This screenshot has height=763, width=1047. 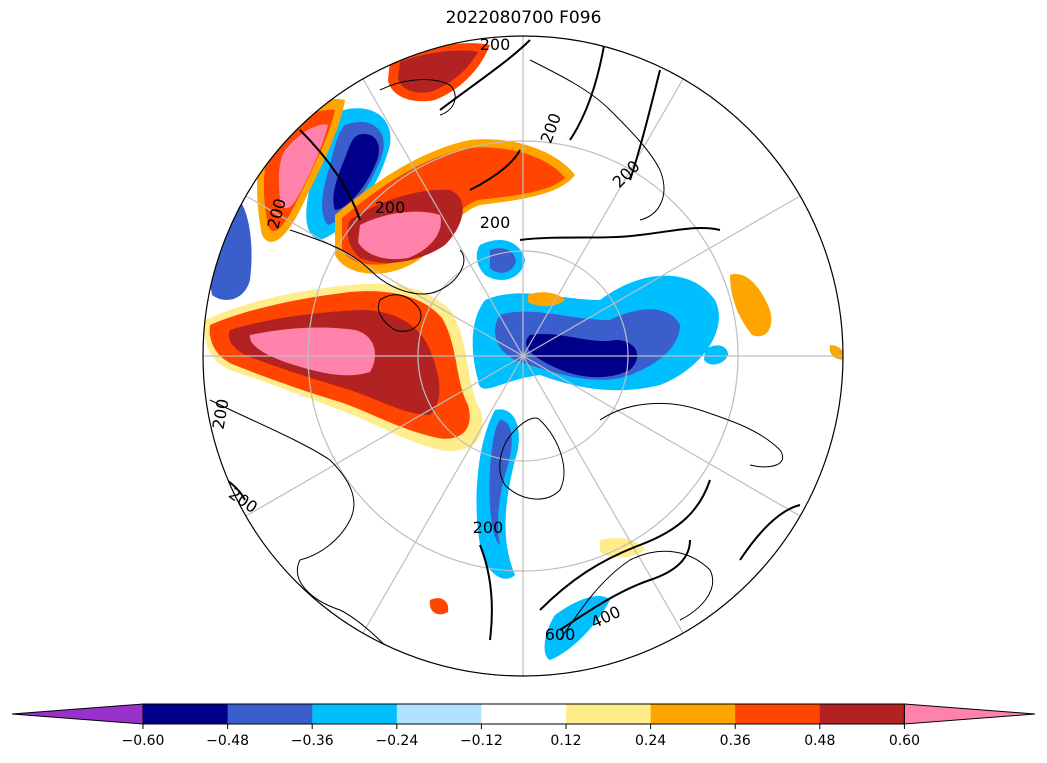 What do you see at coordinates (438, 71) in the screenshot?
I see `positive-anomaly-pacific-north-core` at bounding box center [438, 71].